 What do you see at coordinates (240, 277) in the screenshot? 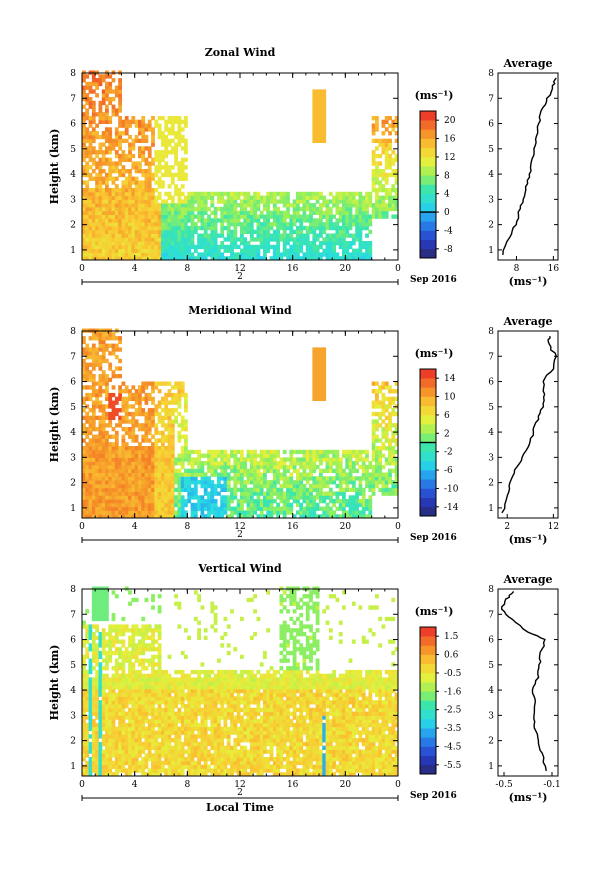
I see `day-label: 2` at bounding box center [240, 277].